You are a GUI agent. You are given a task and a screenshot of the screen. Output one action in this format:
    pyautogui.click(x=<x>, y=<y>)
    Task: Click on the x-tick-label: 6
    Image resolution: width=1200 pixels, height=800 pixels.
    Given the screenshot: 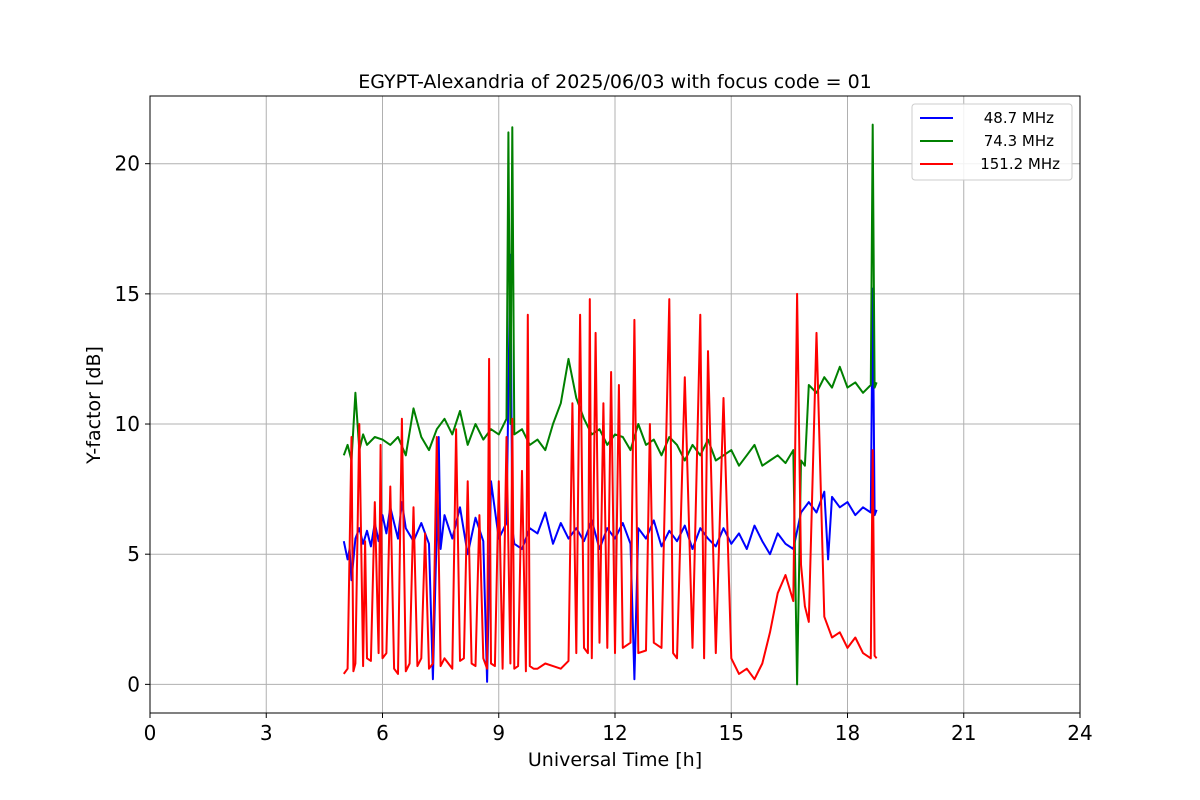 What is the action you would take?
    pyautogui.click(x=382, y=733)
    